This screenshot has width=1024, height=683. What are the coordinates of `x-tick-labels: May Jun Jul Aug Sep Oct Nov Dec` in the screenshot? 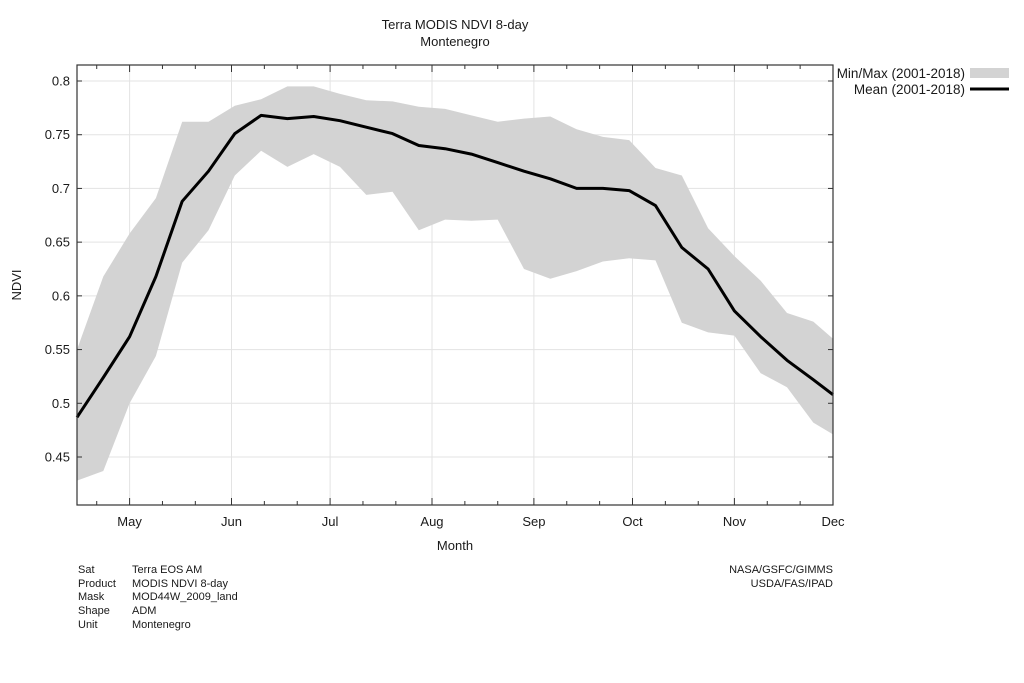 It's located at (481, 521).